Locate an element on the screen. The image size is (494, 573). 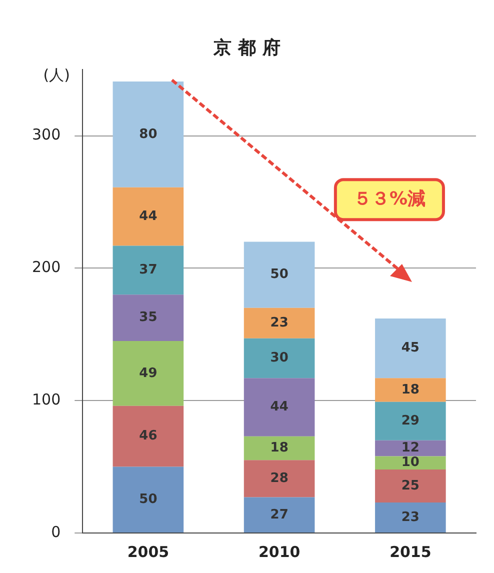
data-label: 80 is located at coordinates (148, 134).